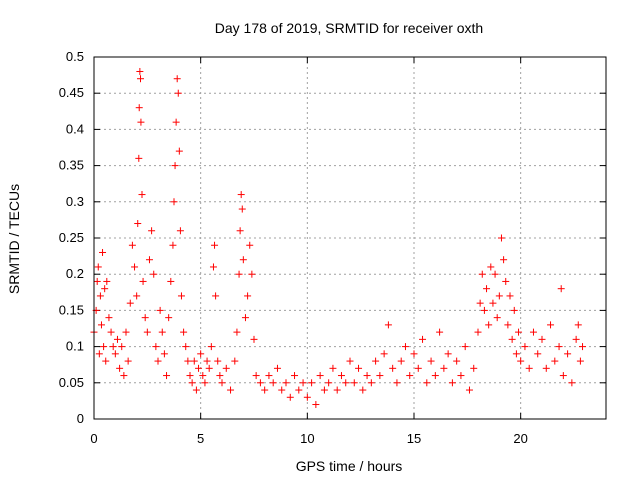 The width and height of the screenshot is (640, 480). What do you see at coordinates (307, 438) in the screenshot?
I see `x-tick-label: 10` at bounding box center [307, 438].